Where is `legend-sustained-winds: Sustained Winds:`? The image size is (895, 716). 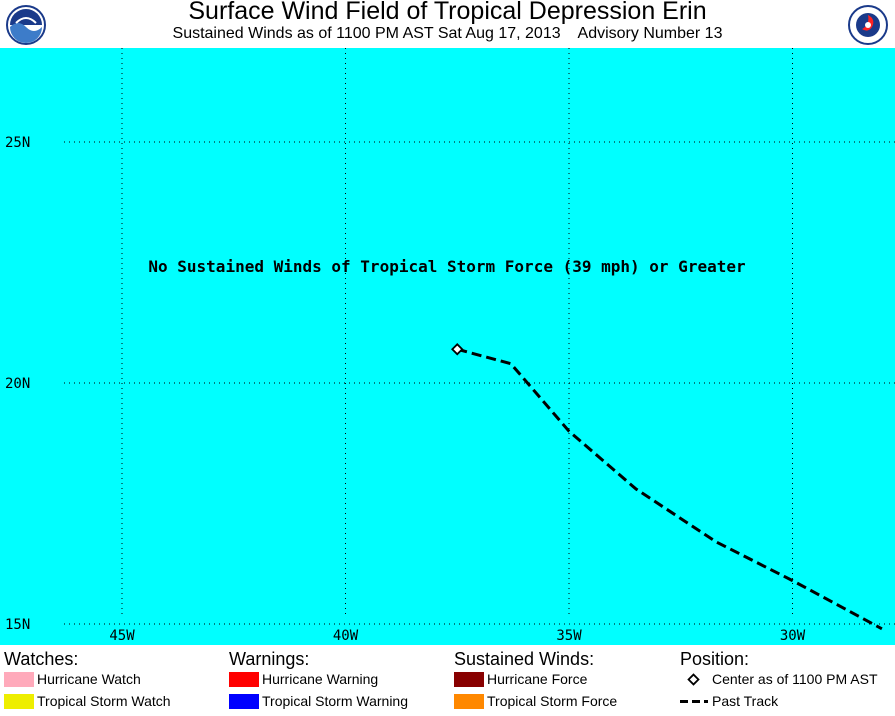 legend-sustained-winds: Sustained Winds: is located at coordinates (524, 659).